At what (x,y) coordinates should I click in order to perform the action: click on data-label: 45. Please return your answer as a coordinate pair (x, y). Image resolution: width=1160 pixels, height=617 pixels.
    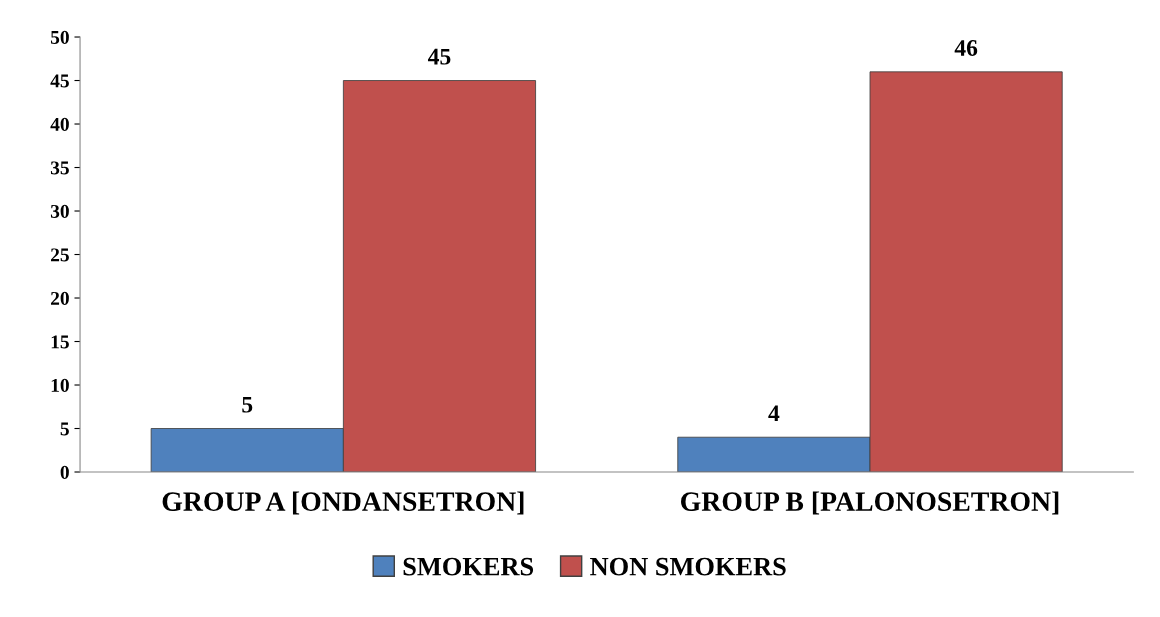
    Looking at the image, I should click on (439, 56).